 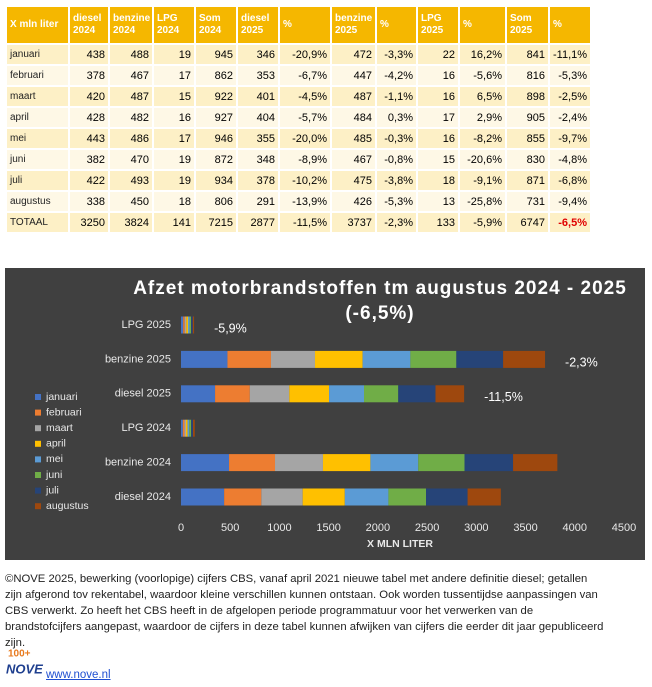 What do you see at coordinates (438, 201) in the screenshot?
I see `cell: 13` at bounding box center [438, 201].